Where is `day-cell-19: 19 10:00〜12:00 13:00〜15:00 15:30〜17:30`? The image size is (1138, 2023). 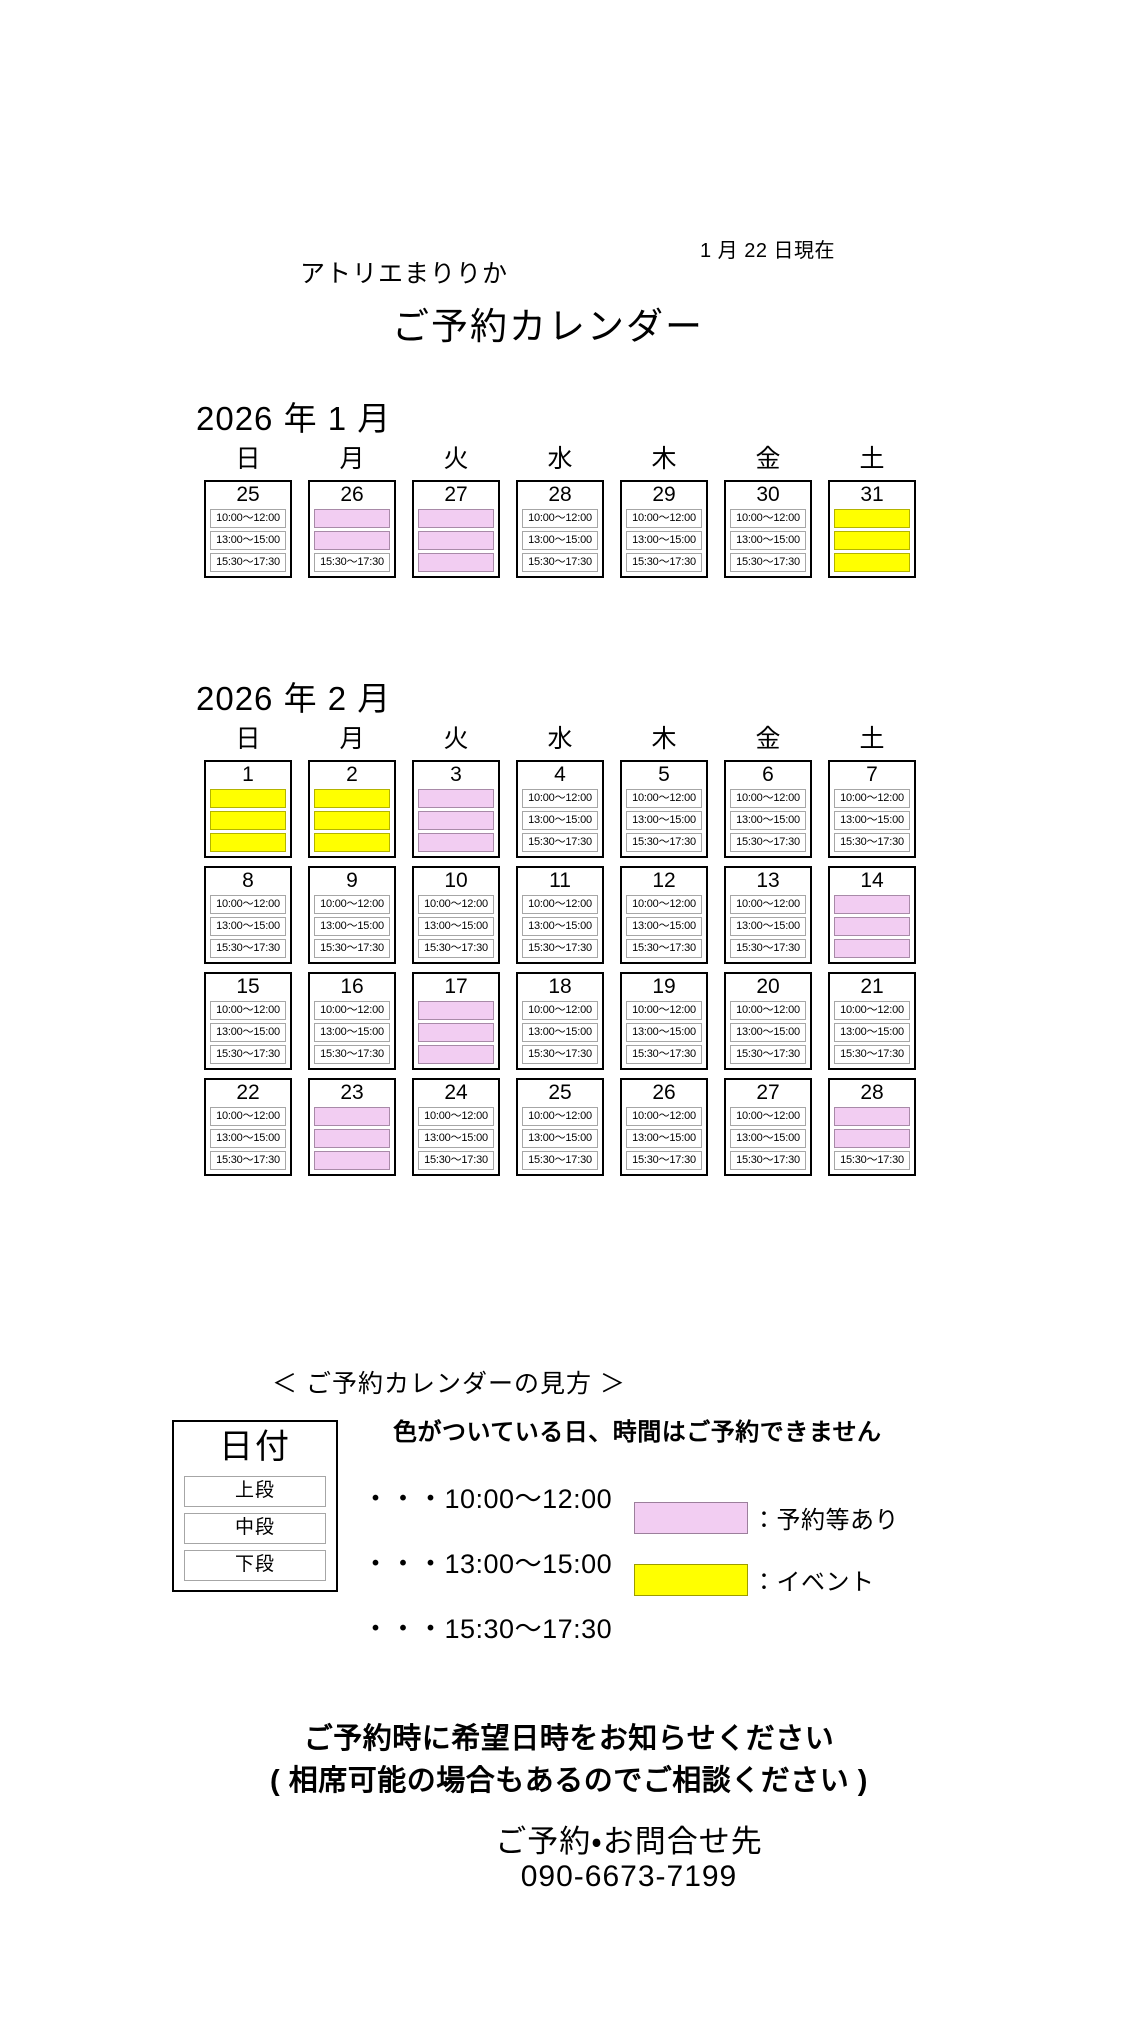 day-cell-19: 19 10:00〜12:00 13:00〜15:00 15:30〜17:30 is located at coordinates (664, 1021).